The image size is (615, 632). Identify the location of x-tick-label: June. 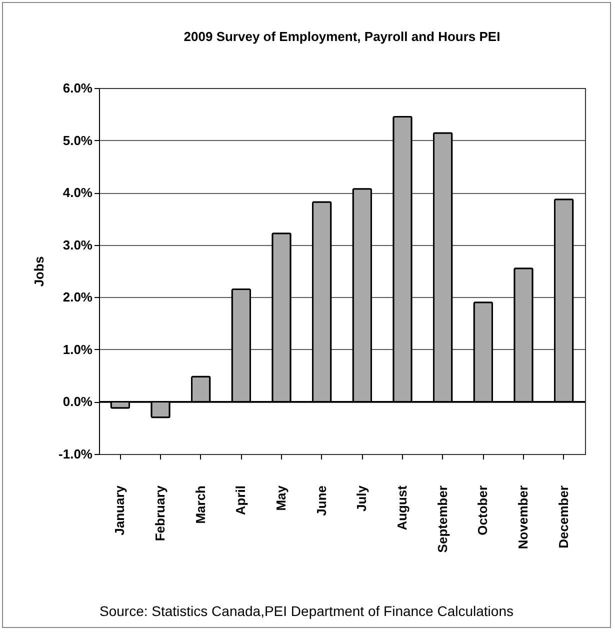
(321, 501).